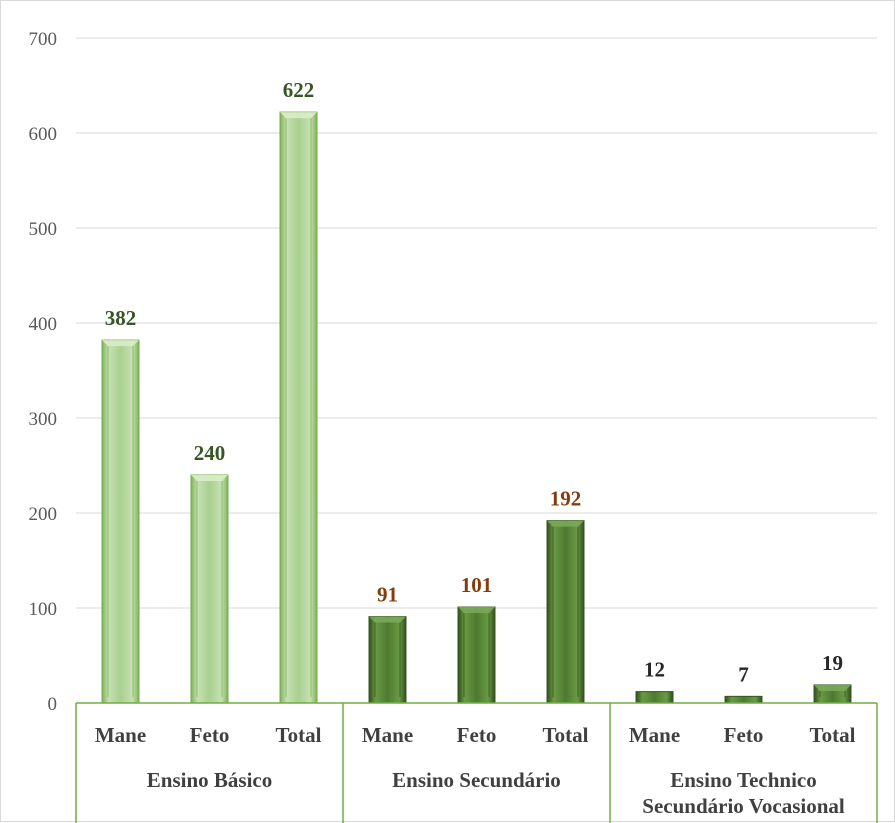 The width and height of the screenshot is (895, 823). What do you see at coordinates (832, 663) in the screenshot?
I see `data-label: 19` at bounding box center [832, 663].